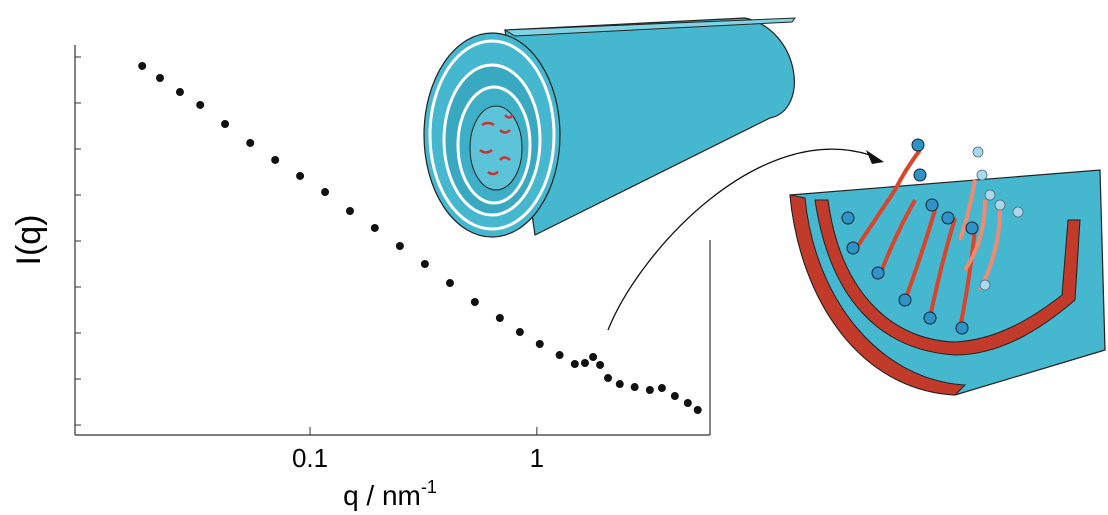 This screenshot has width=1108, height=515. I want to click on x-tick-label: 1, so click(537, 458).